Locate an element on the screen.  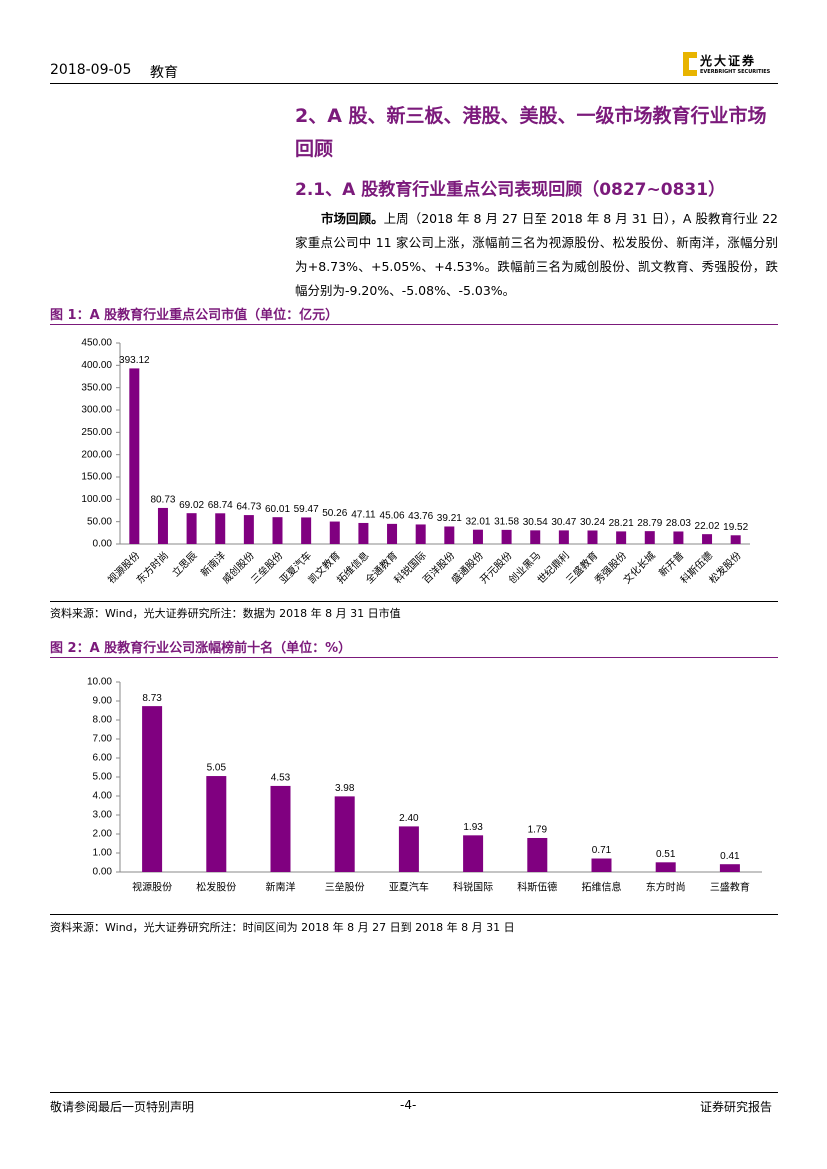
y-tick-label: 150.00 is located at coordinates (96, 477).